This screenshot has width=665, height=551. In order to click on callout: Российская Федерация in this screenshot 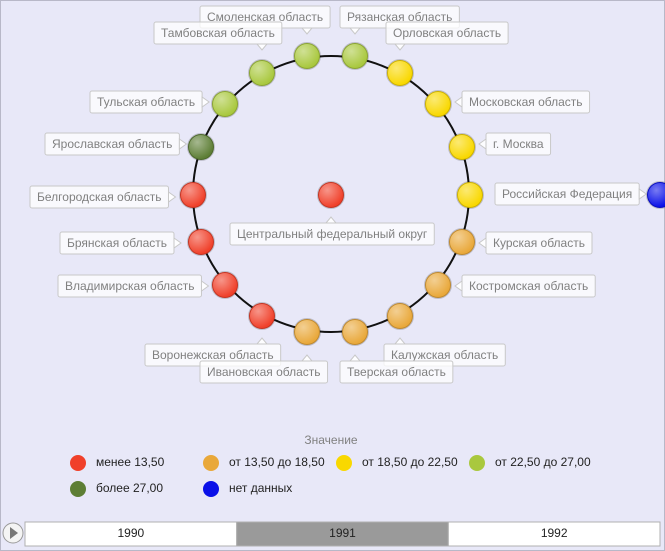, I will do `click(571, 194)`.